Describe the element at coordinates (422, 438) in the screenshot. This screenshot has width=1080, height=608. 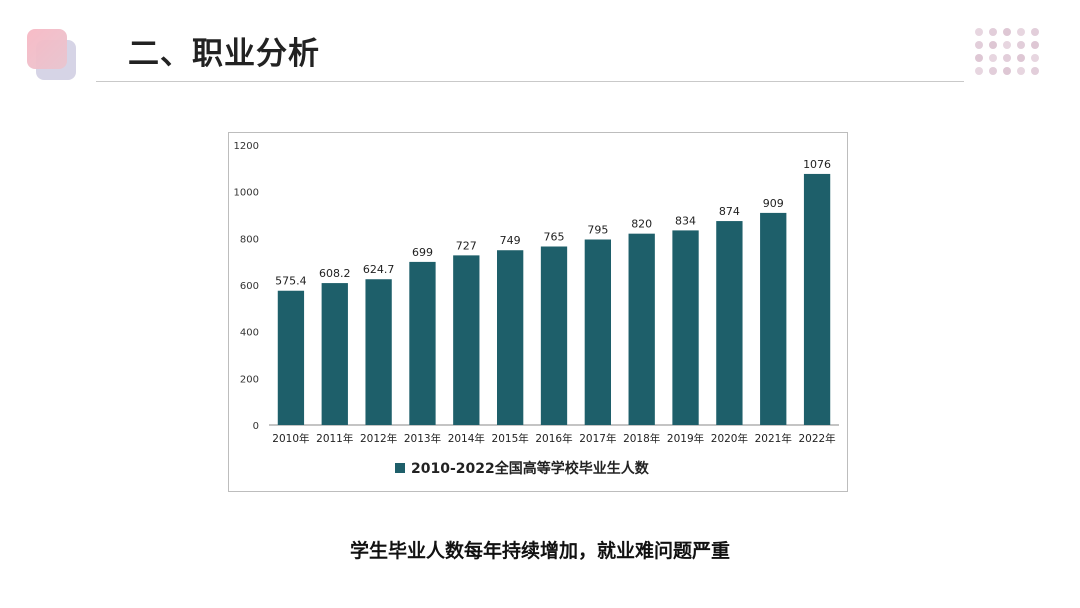
I see `x-tick-label: 2013年` at that location.